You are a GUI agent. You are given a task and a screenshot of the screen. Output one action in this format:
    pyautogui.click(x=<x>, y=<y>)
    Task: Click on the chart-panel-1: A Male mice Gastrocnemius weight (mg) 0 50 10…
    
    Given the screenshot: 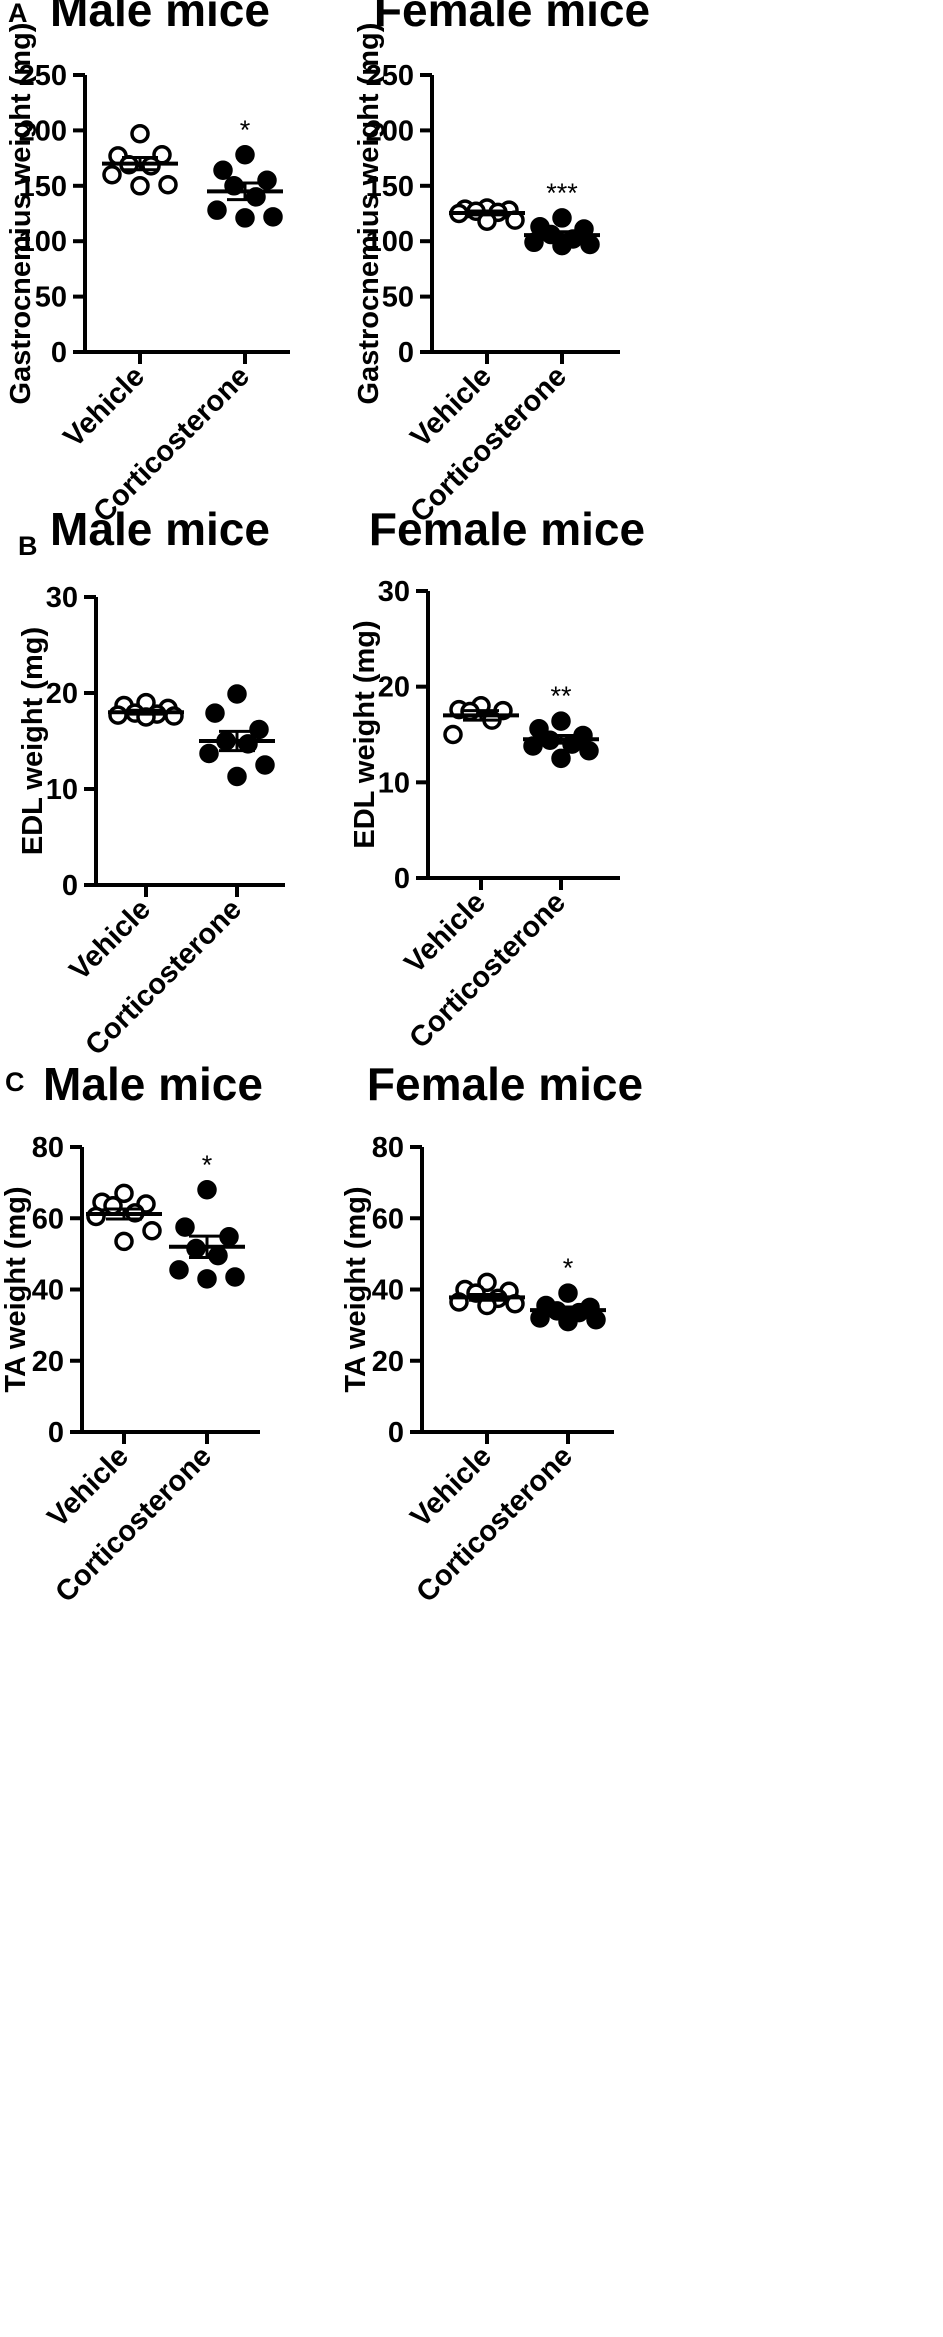 What is the action you would take?
    pyautogui.click(x=147, y=264)
    